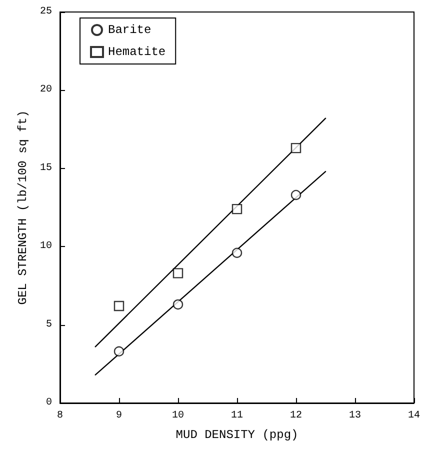  Describe the element at coordinates (296, 416) in the screenshot. I see `x-tick-label: 12` at that location.